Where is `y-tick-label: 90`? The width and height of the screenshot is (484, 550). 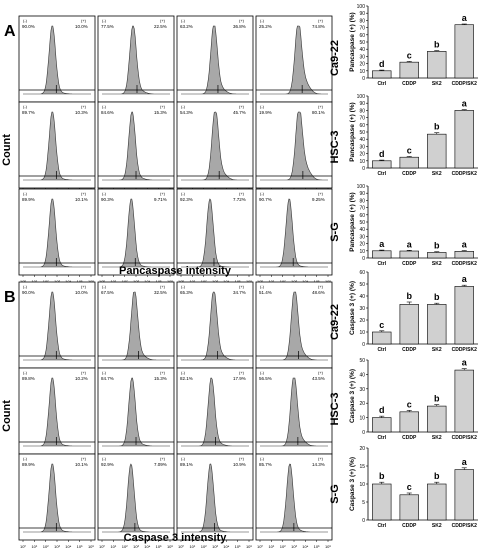
y-tick-label: 90 is located at coordinates (362, 194).